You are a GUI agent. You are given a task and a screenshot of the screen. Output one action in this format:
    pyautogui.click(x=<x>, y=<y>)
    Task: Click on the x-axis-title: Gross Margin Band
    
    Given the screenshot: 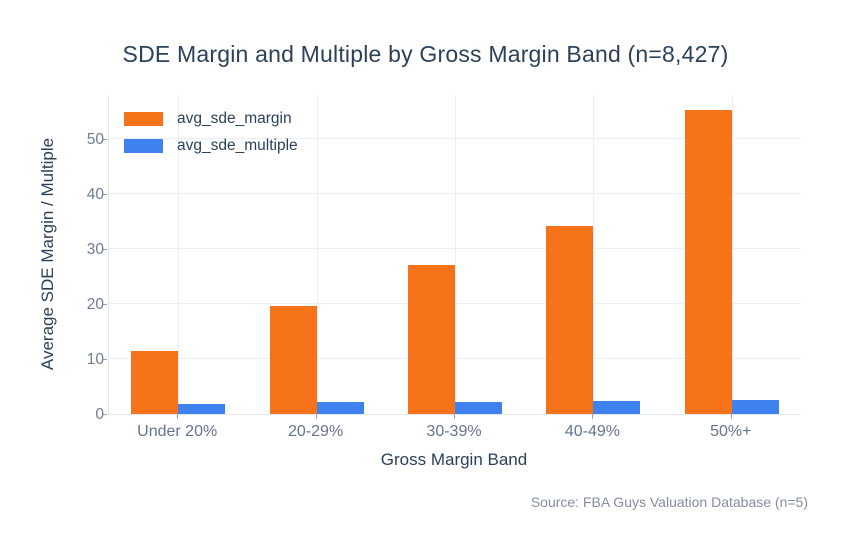 What is the action you would take?
    pyautogui.click(x=454, y=459)
    